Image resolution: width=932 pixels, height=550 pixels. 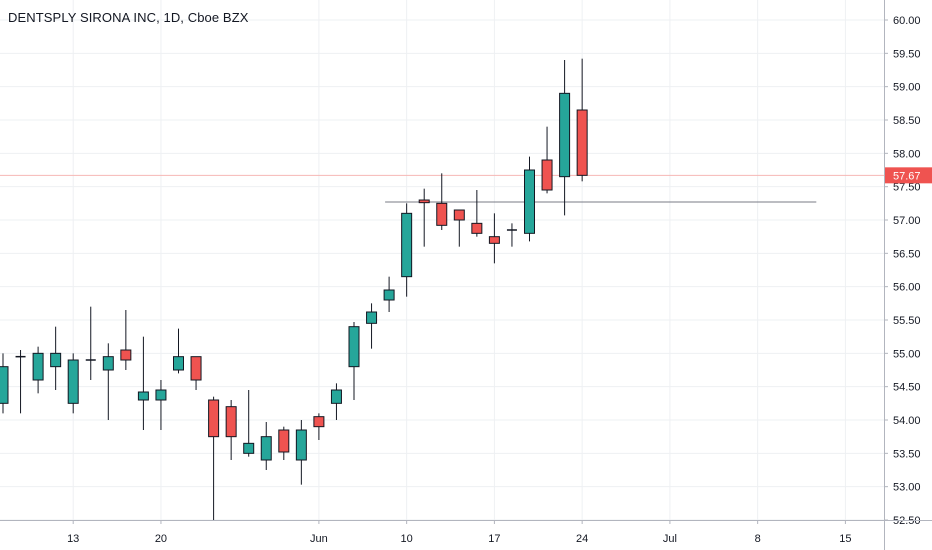 What do you see at coordinates (907, 354) in the screenshot?
I see `y-tick-label: 55.00` at bounding box center [907, 354].